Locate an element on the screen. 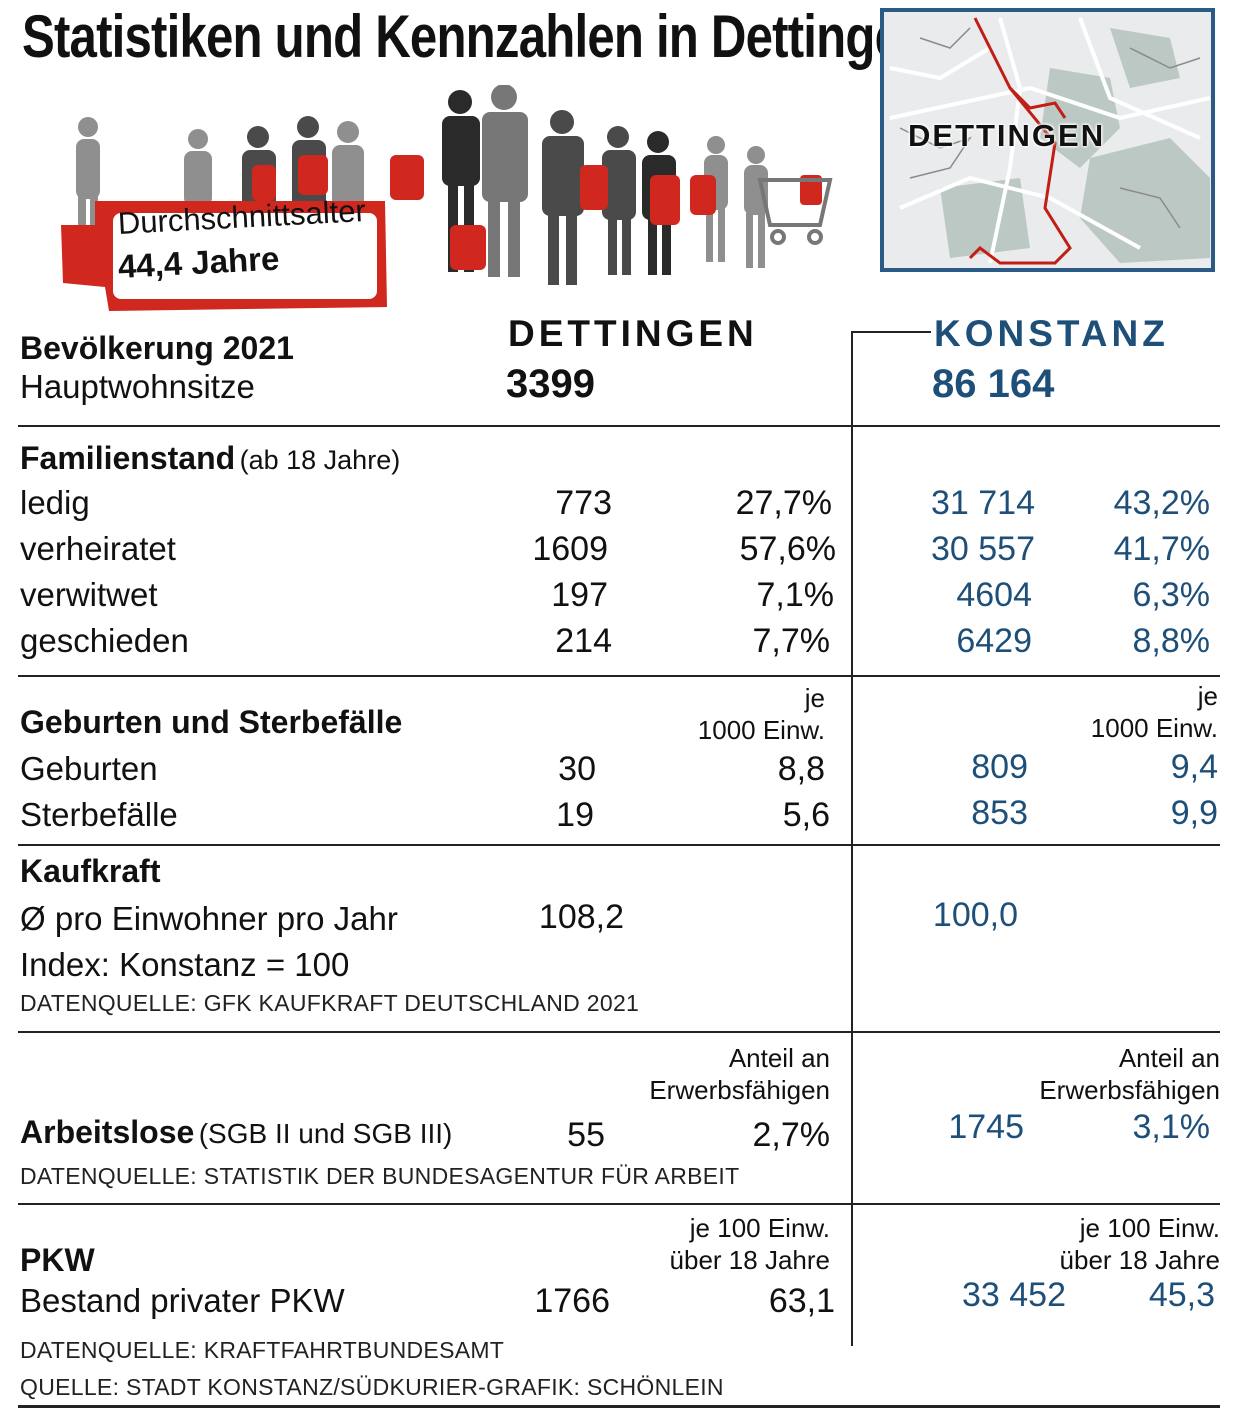 This screenshot has width=1240, height=1412. dettingen-rate: 5,6 is located at coordinates (806, 815).